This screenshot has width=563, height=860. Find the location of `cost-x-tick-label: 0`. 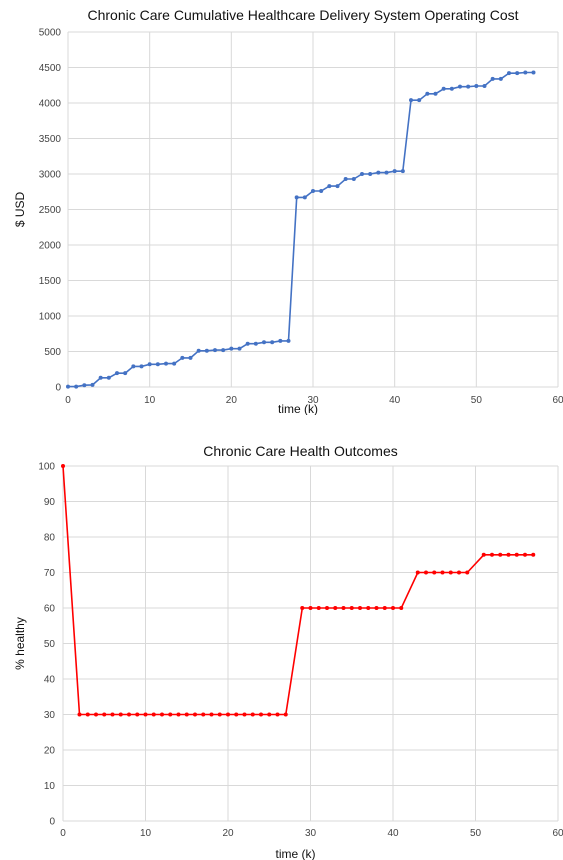

cost-x-tick-label: 0 is located at coordinates (68, 400).